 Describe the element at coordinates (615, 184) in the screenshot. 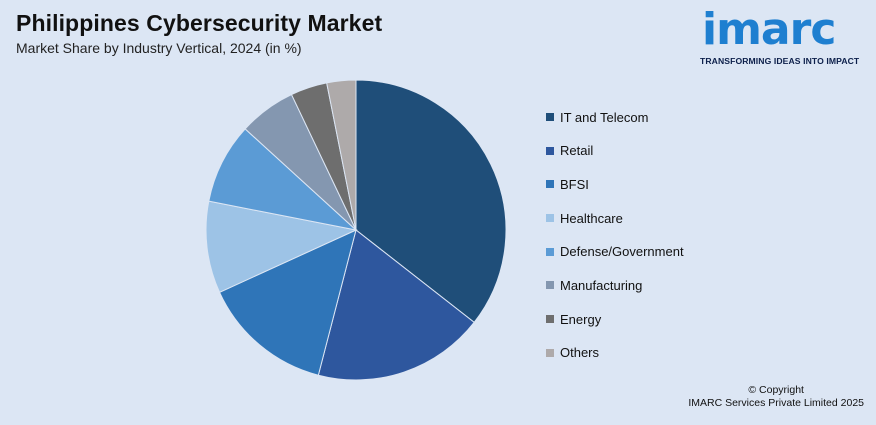

I see `legend-item: BFSI` at that location.